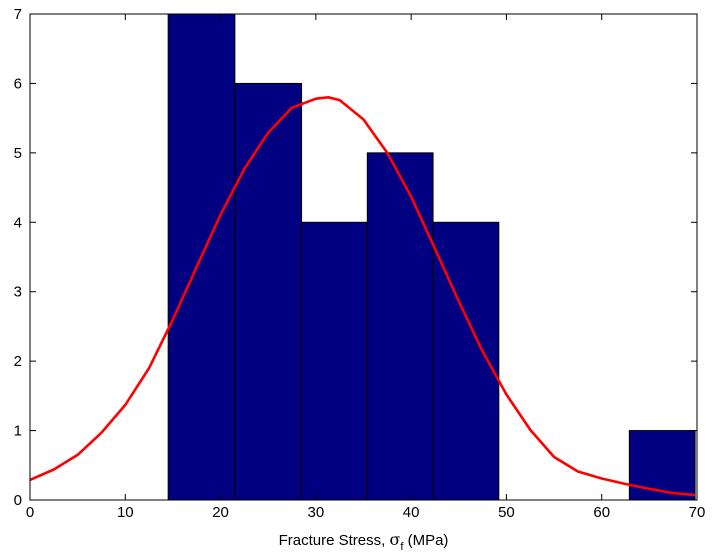  Describe the element at coordinates (18, 83) in the screenshot. I see `y-tick-label: 6` at that location.